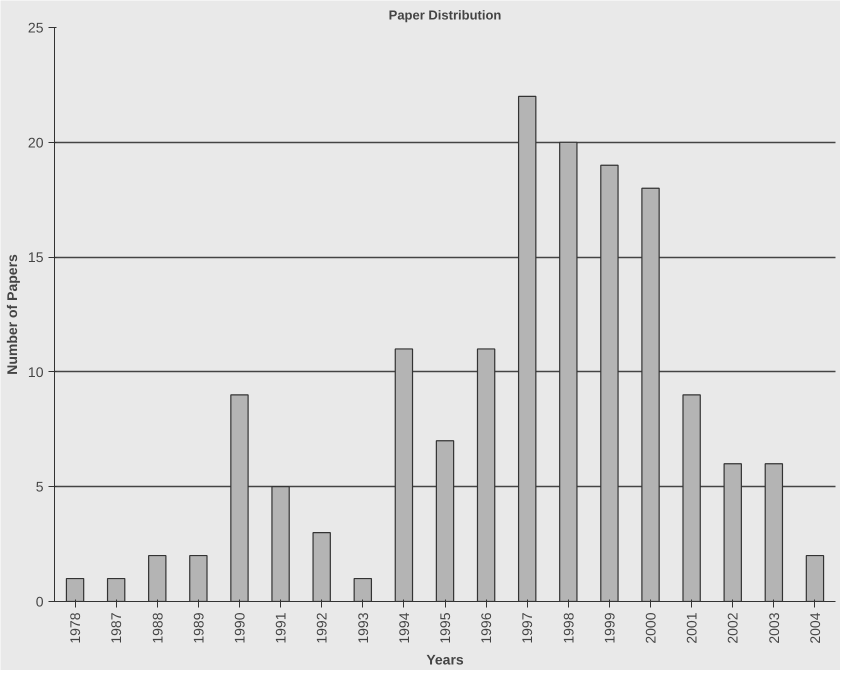 The image size is (852, 679). Describe the element at coordinates (609, 628) in the screenshot. I see `x-tick-label: 1999` at that location.